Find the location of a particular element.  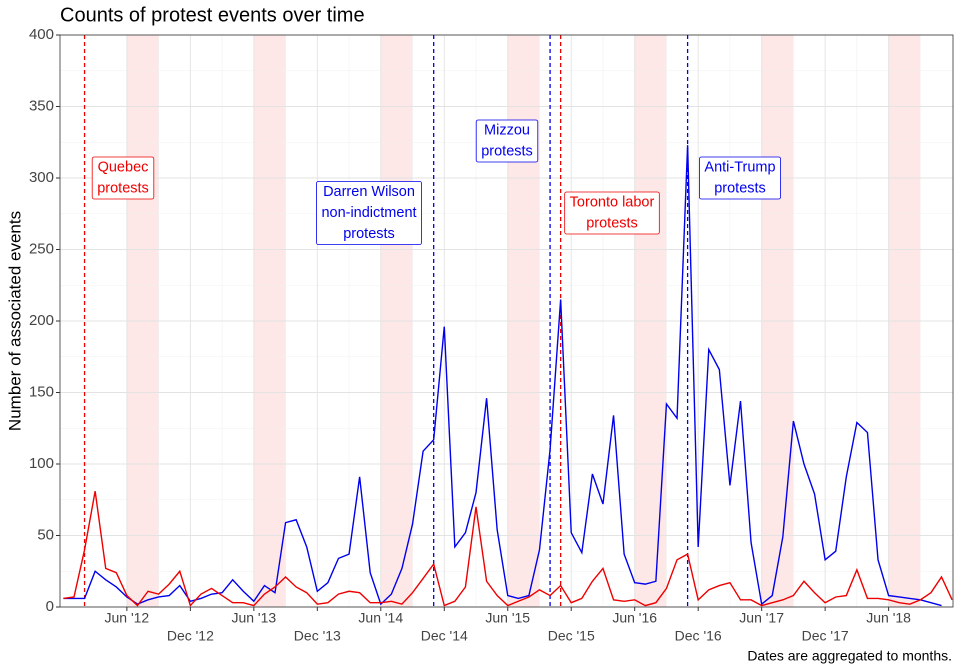

x-tick-label: Jun '14 is located at coordinates (380, 618).